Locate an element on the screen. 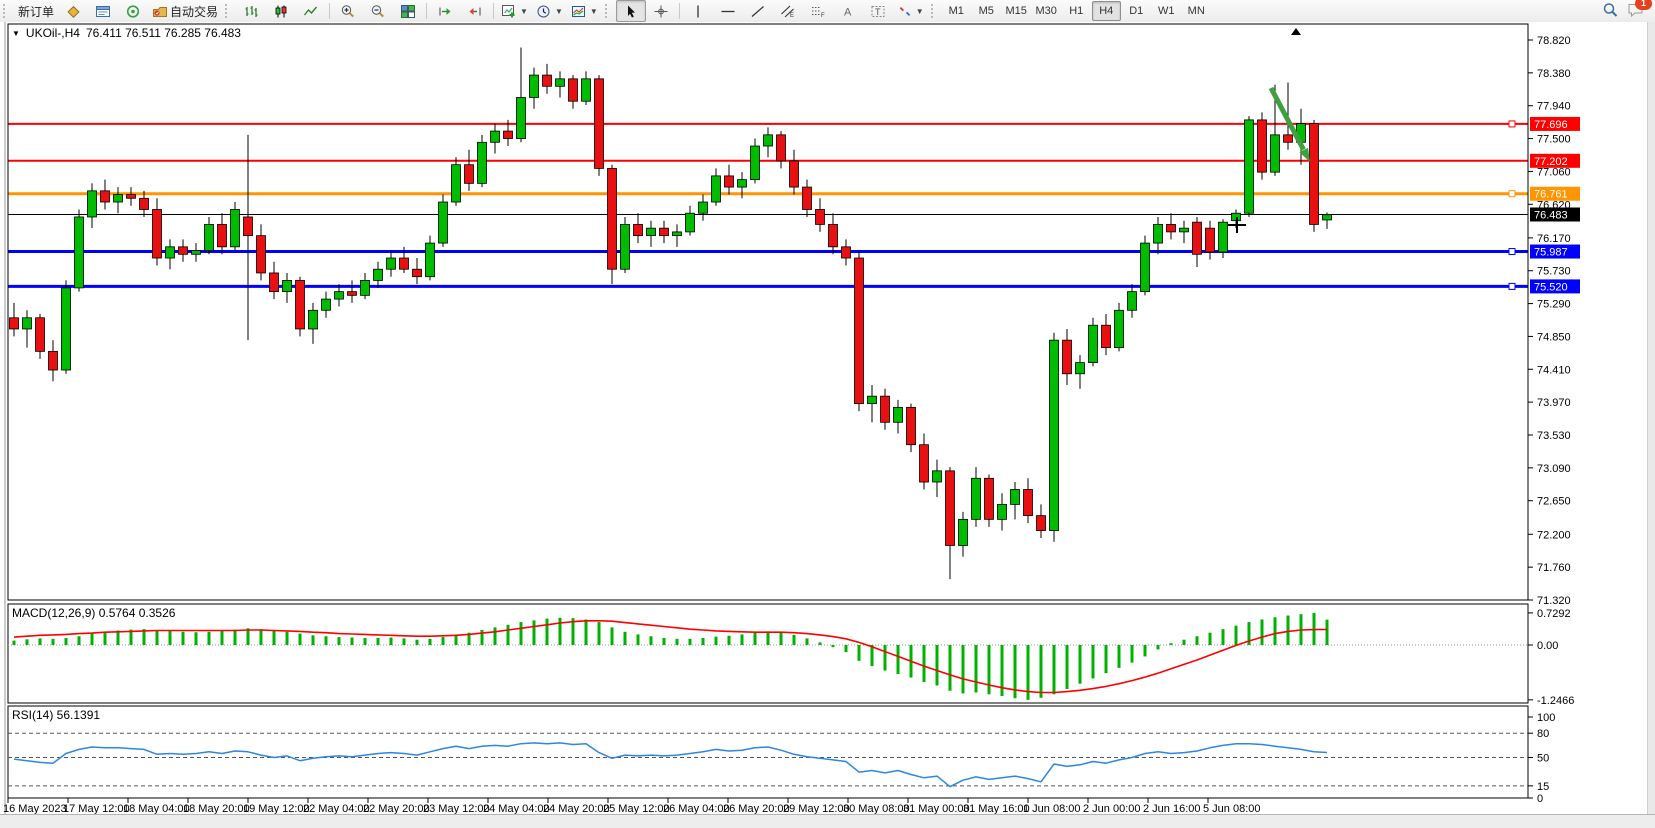 This screenshot has width=1655, height=828. line-chart-type-button is located at coordinates (311, 11).